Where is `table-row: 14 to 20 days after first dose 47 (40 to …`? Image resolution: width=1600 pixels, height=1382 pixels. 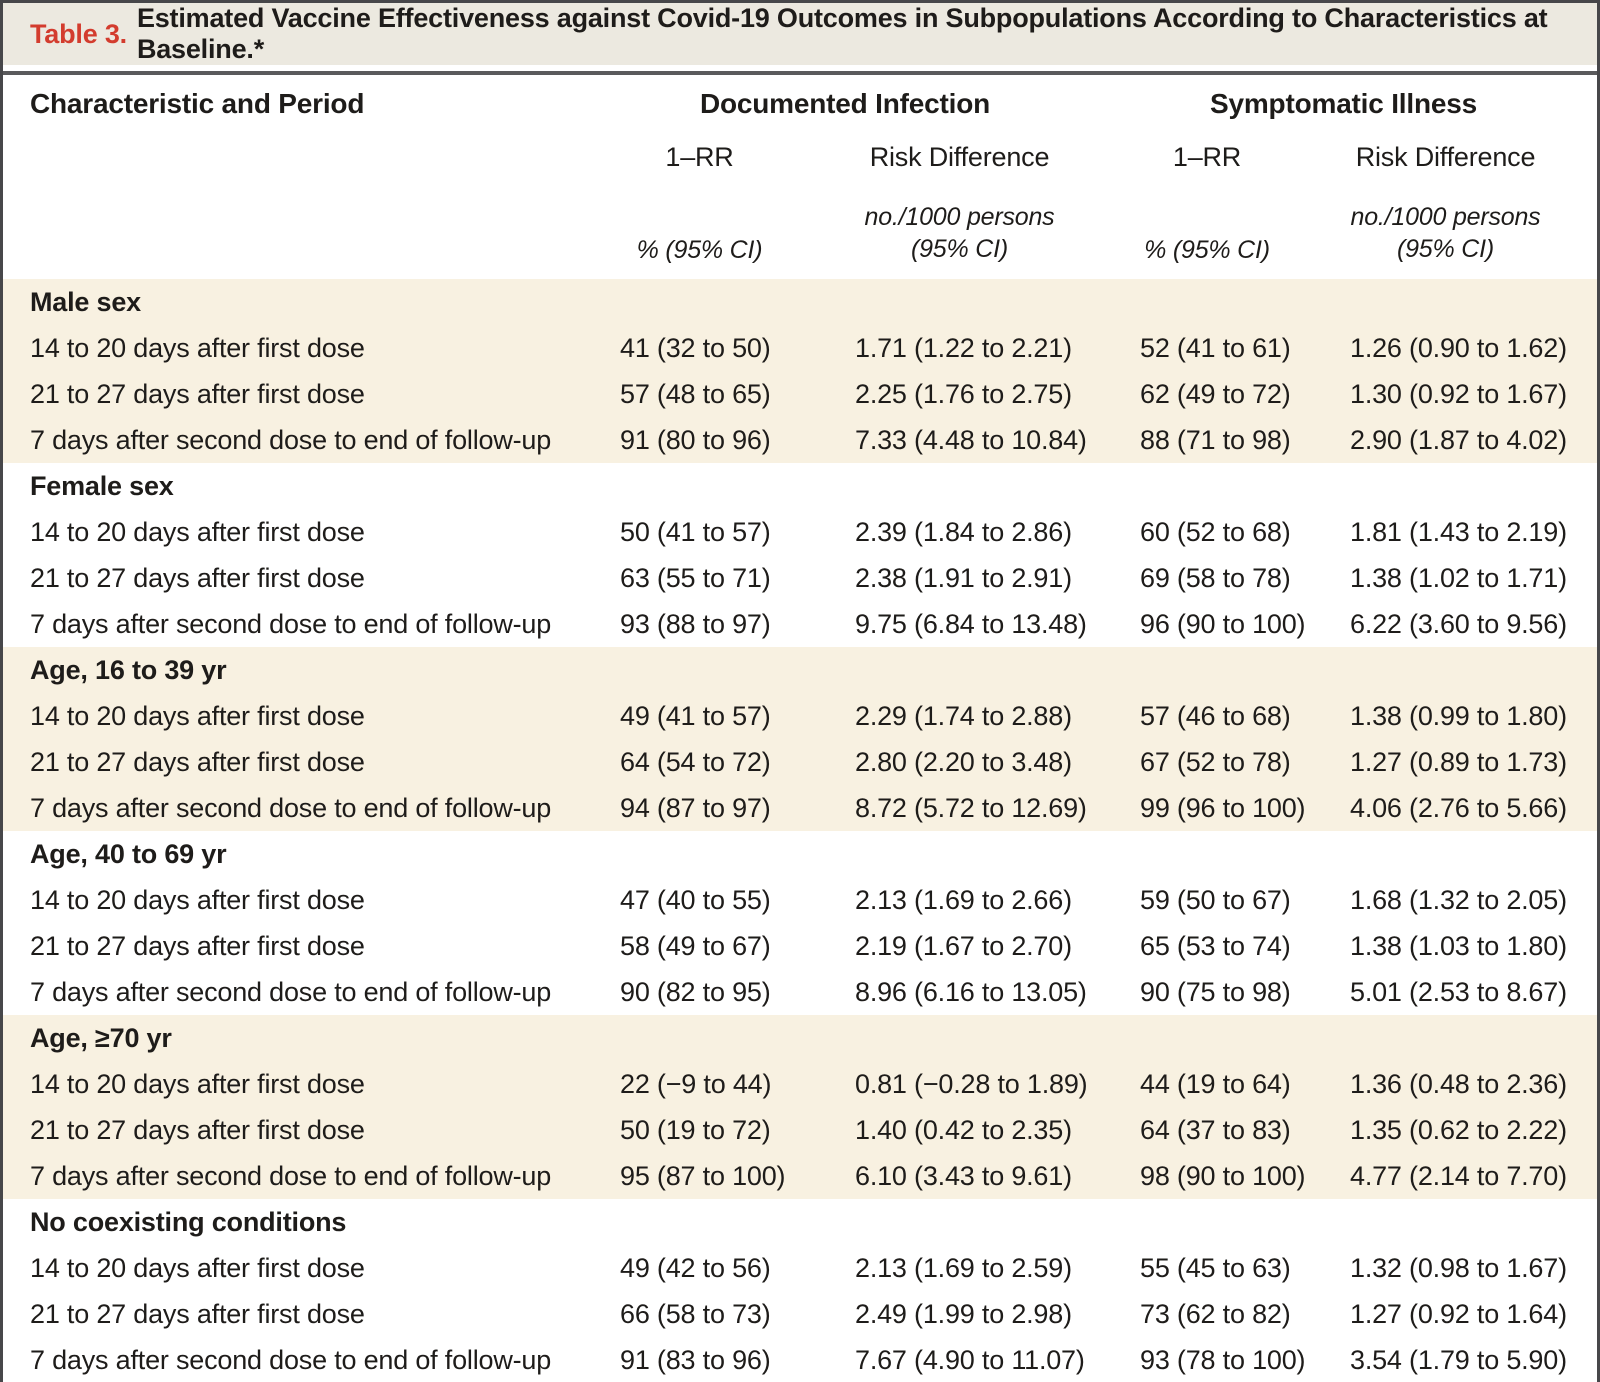
table-row: 14 to 20 days after first dose 47 (40 to … is located at coordinates (800, 900).